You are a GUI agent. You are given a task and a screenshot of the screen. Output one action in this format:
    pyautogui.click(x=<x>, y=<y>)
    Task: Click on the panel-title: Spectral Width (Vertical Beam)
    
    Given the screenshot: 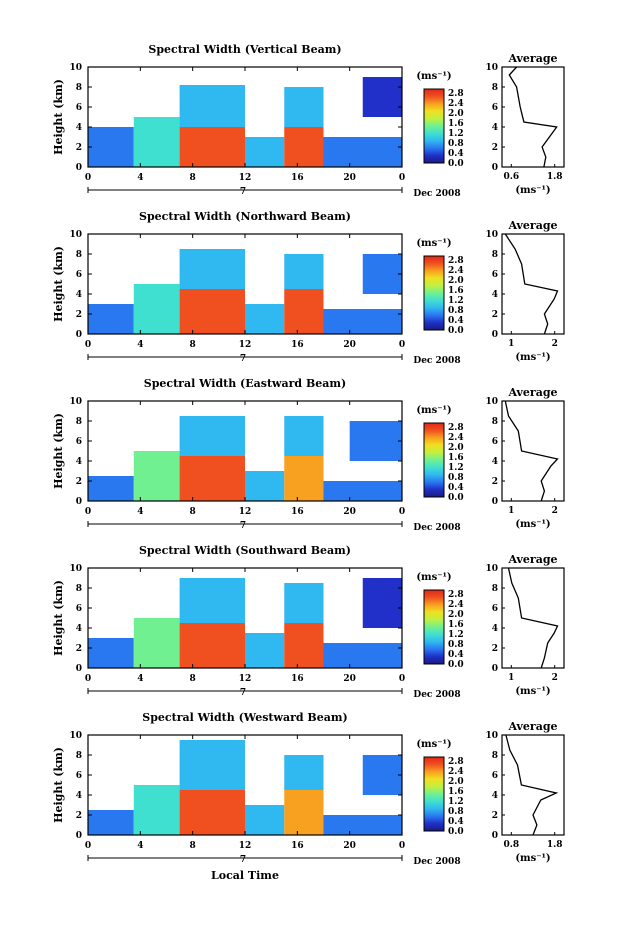 What is the action you would take?
    pyautogui.click(x=244, y=49)
    